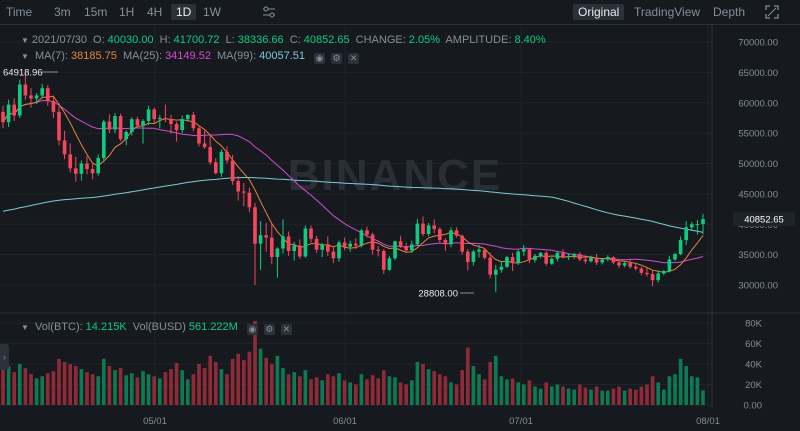 The height and width of the screenshot is (431, 800). Describe the element at coordinates (96, 12) in the screenshot. I see `interval-15m: 15m` at that location.